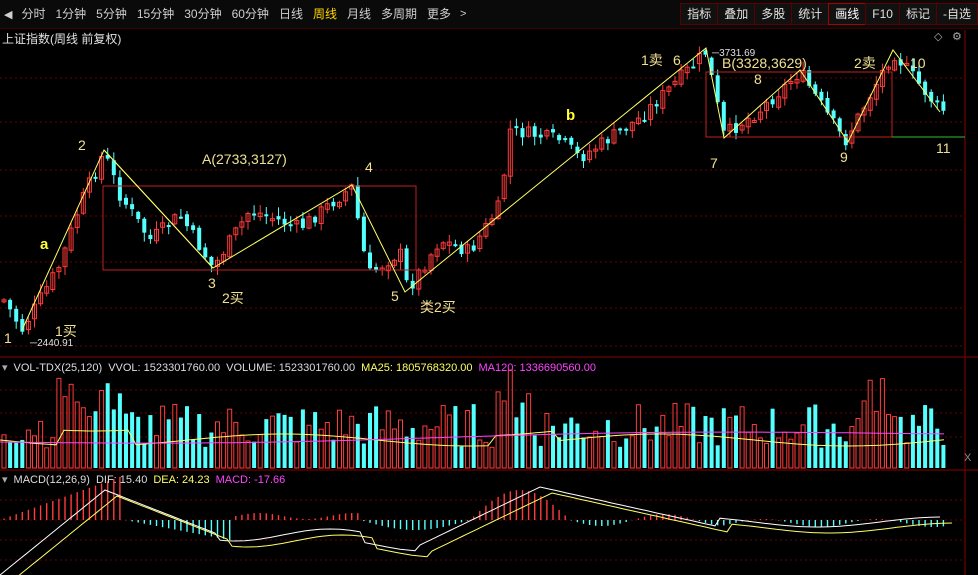 The image size is (978, 575). What do you see at coordinates (810, 14) in the screenshot?
I see `tool-button: 统计` at bounding box center [810, 14].